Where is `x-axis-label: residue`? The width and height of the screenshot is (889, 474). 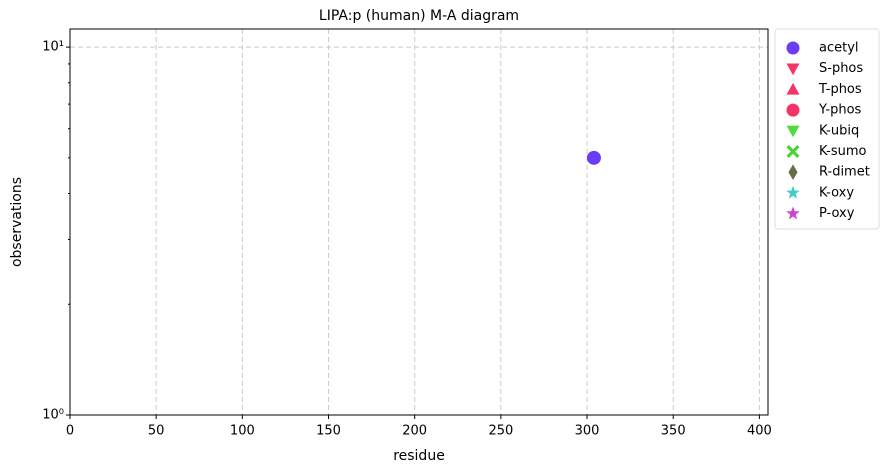 x-axis-label: residue is located at coordinates (419, 456).